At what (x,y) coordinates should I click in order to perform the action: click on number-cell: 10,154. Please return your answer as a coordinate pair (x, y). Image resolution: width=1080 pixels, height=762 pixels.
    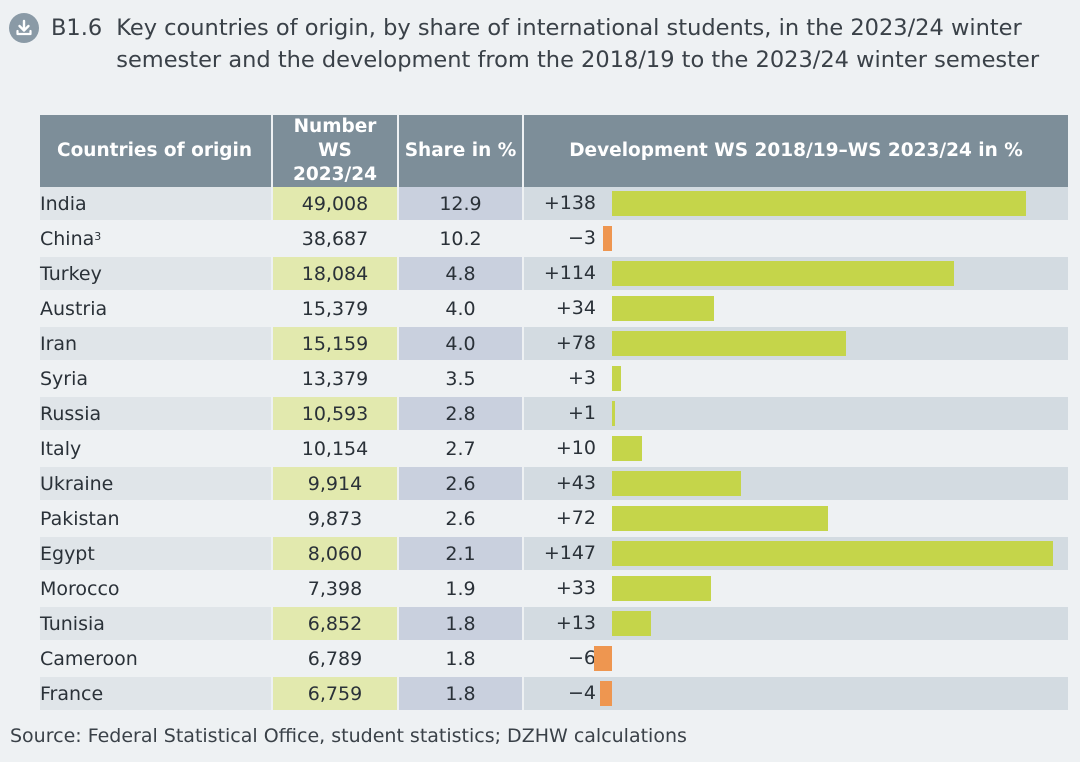
    Looking at the image, I should click on (335, 449).